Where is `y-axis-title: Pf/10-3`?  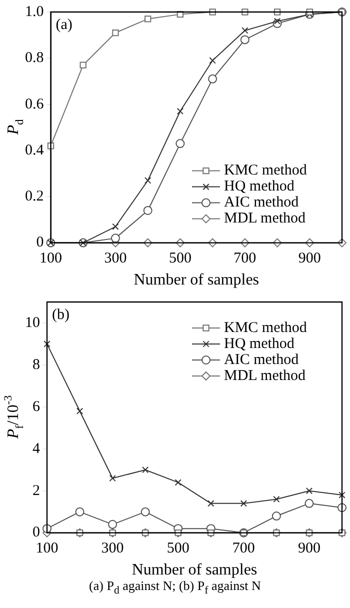
y-axis-title: Pf/10-3 is located at coordinates (14, 417).